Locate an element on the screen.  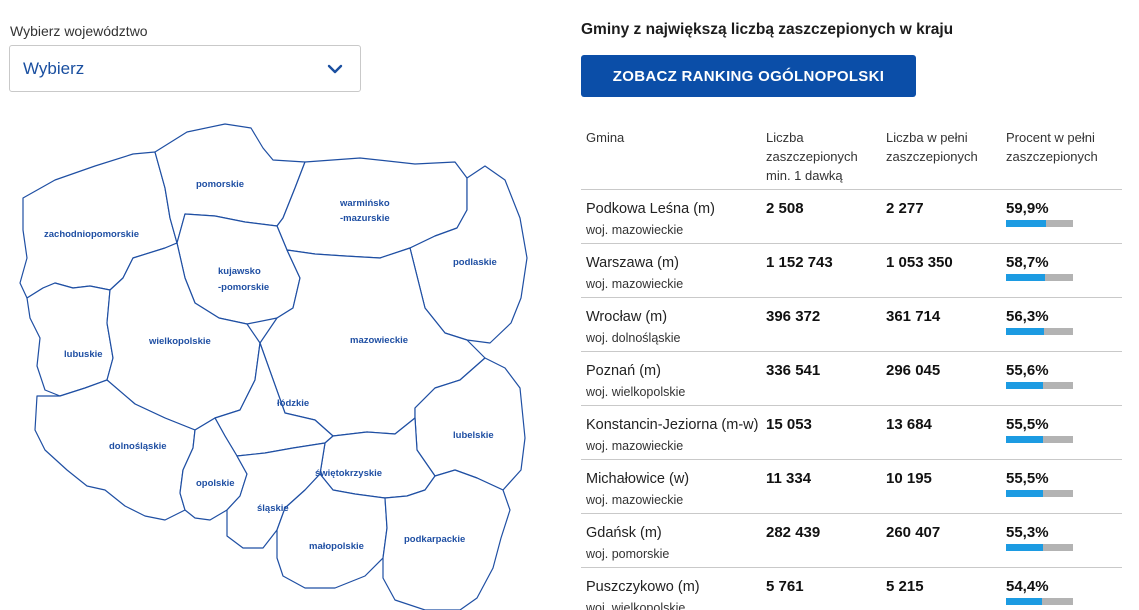
gmina-name: Poznań (m) is located at coordinates (623, 371).